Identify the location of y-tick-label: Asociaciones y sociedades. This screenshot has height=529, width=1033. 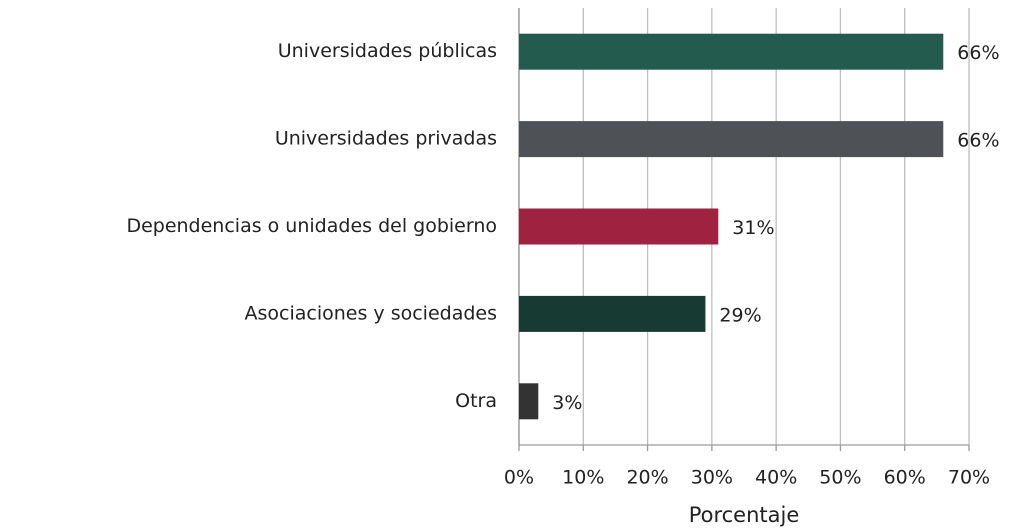
(371, 313).